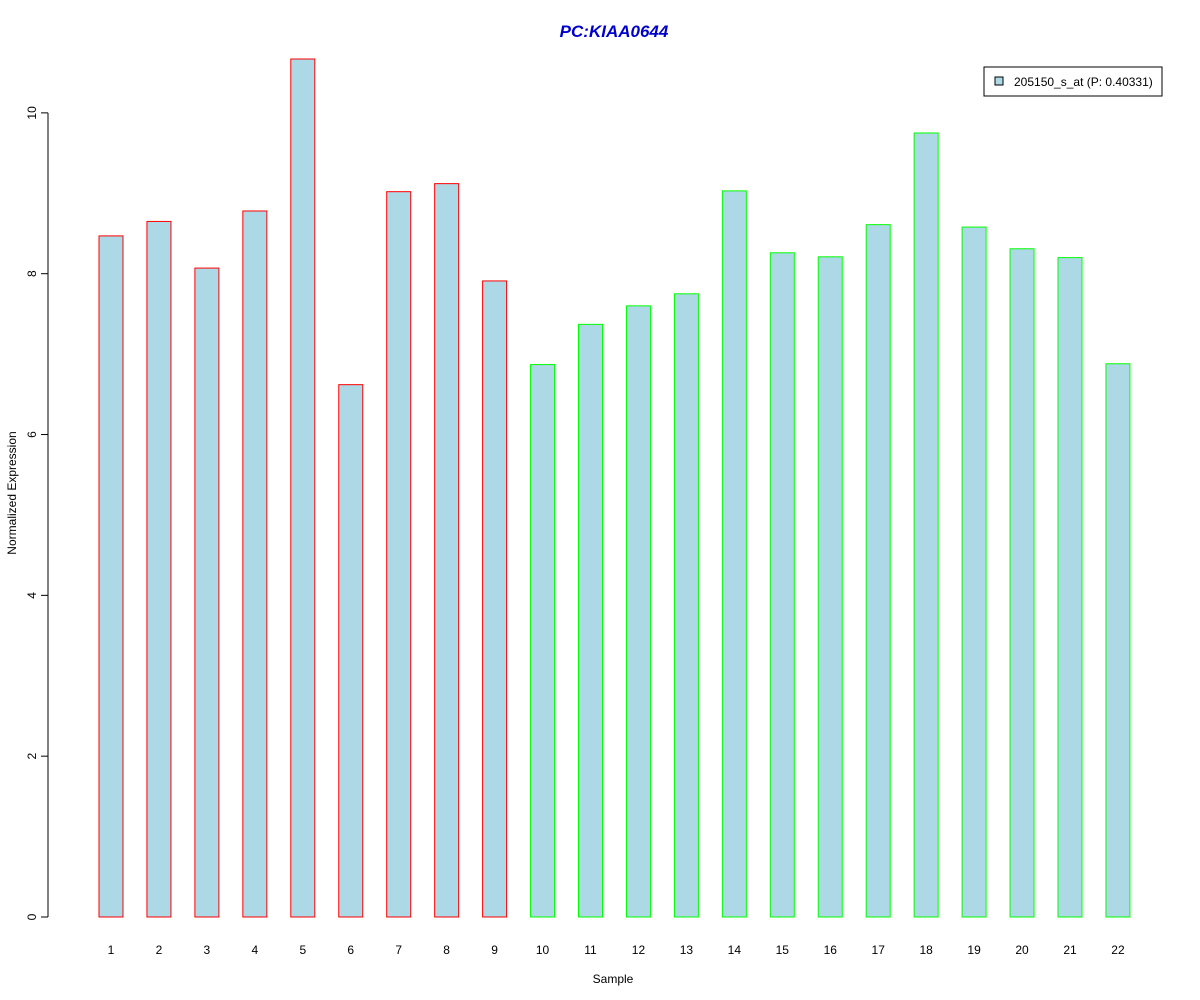 The height and width of the screenshot is (1000, 1200). I want to click on x-tick-label: 5, so click(302, 950).